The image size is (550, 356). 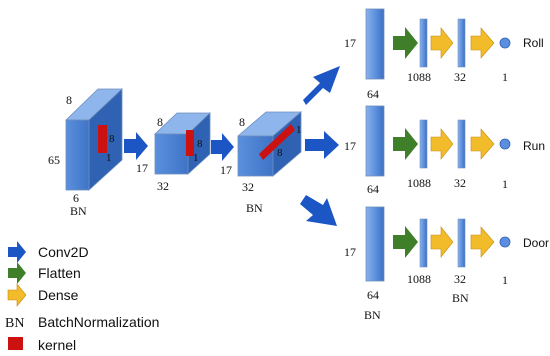 What do you see at coordinates (190, 143) in the screenshot?
I see `kernel-block2` at bounding box center [190, 143].